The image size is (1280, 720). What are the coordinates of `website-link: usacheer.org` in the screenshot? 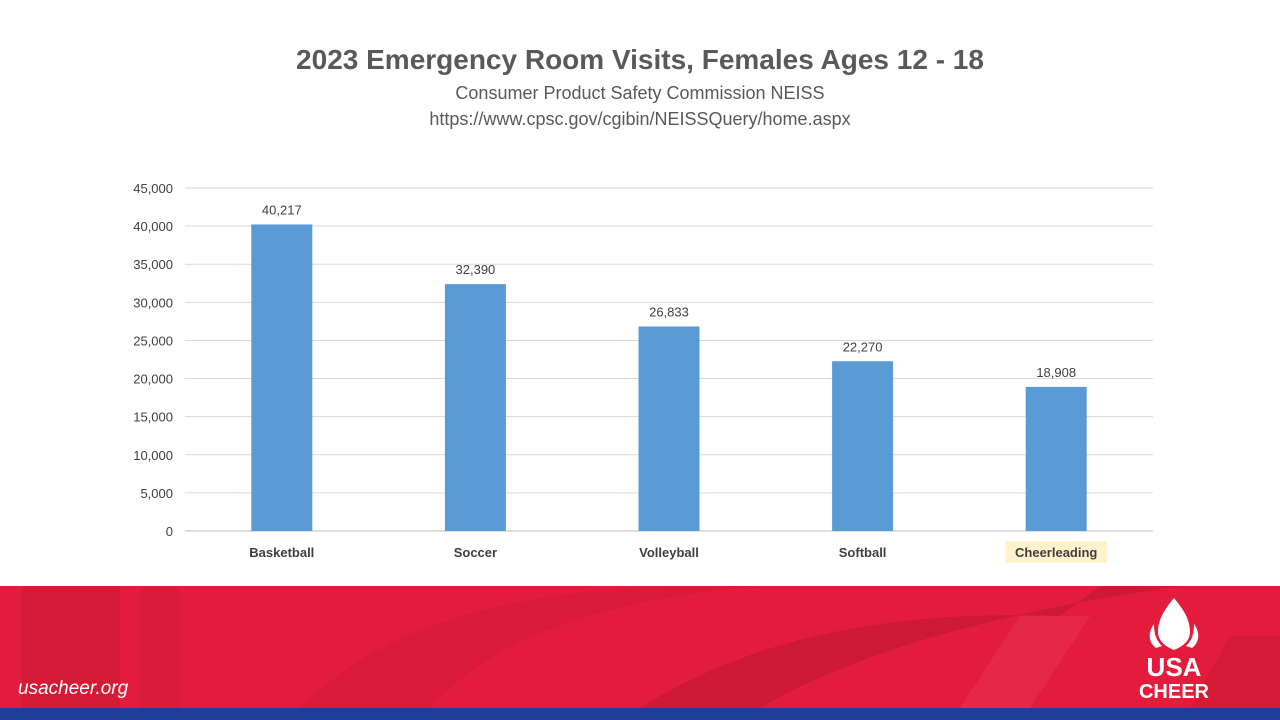 It's located at (73, 688).